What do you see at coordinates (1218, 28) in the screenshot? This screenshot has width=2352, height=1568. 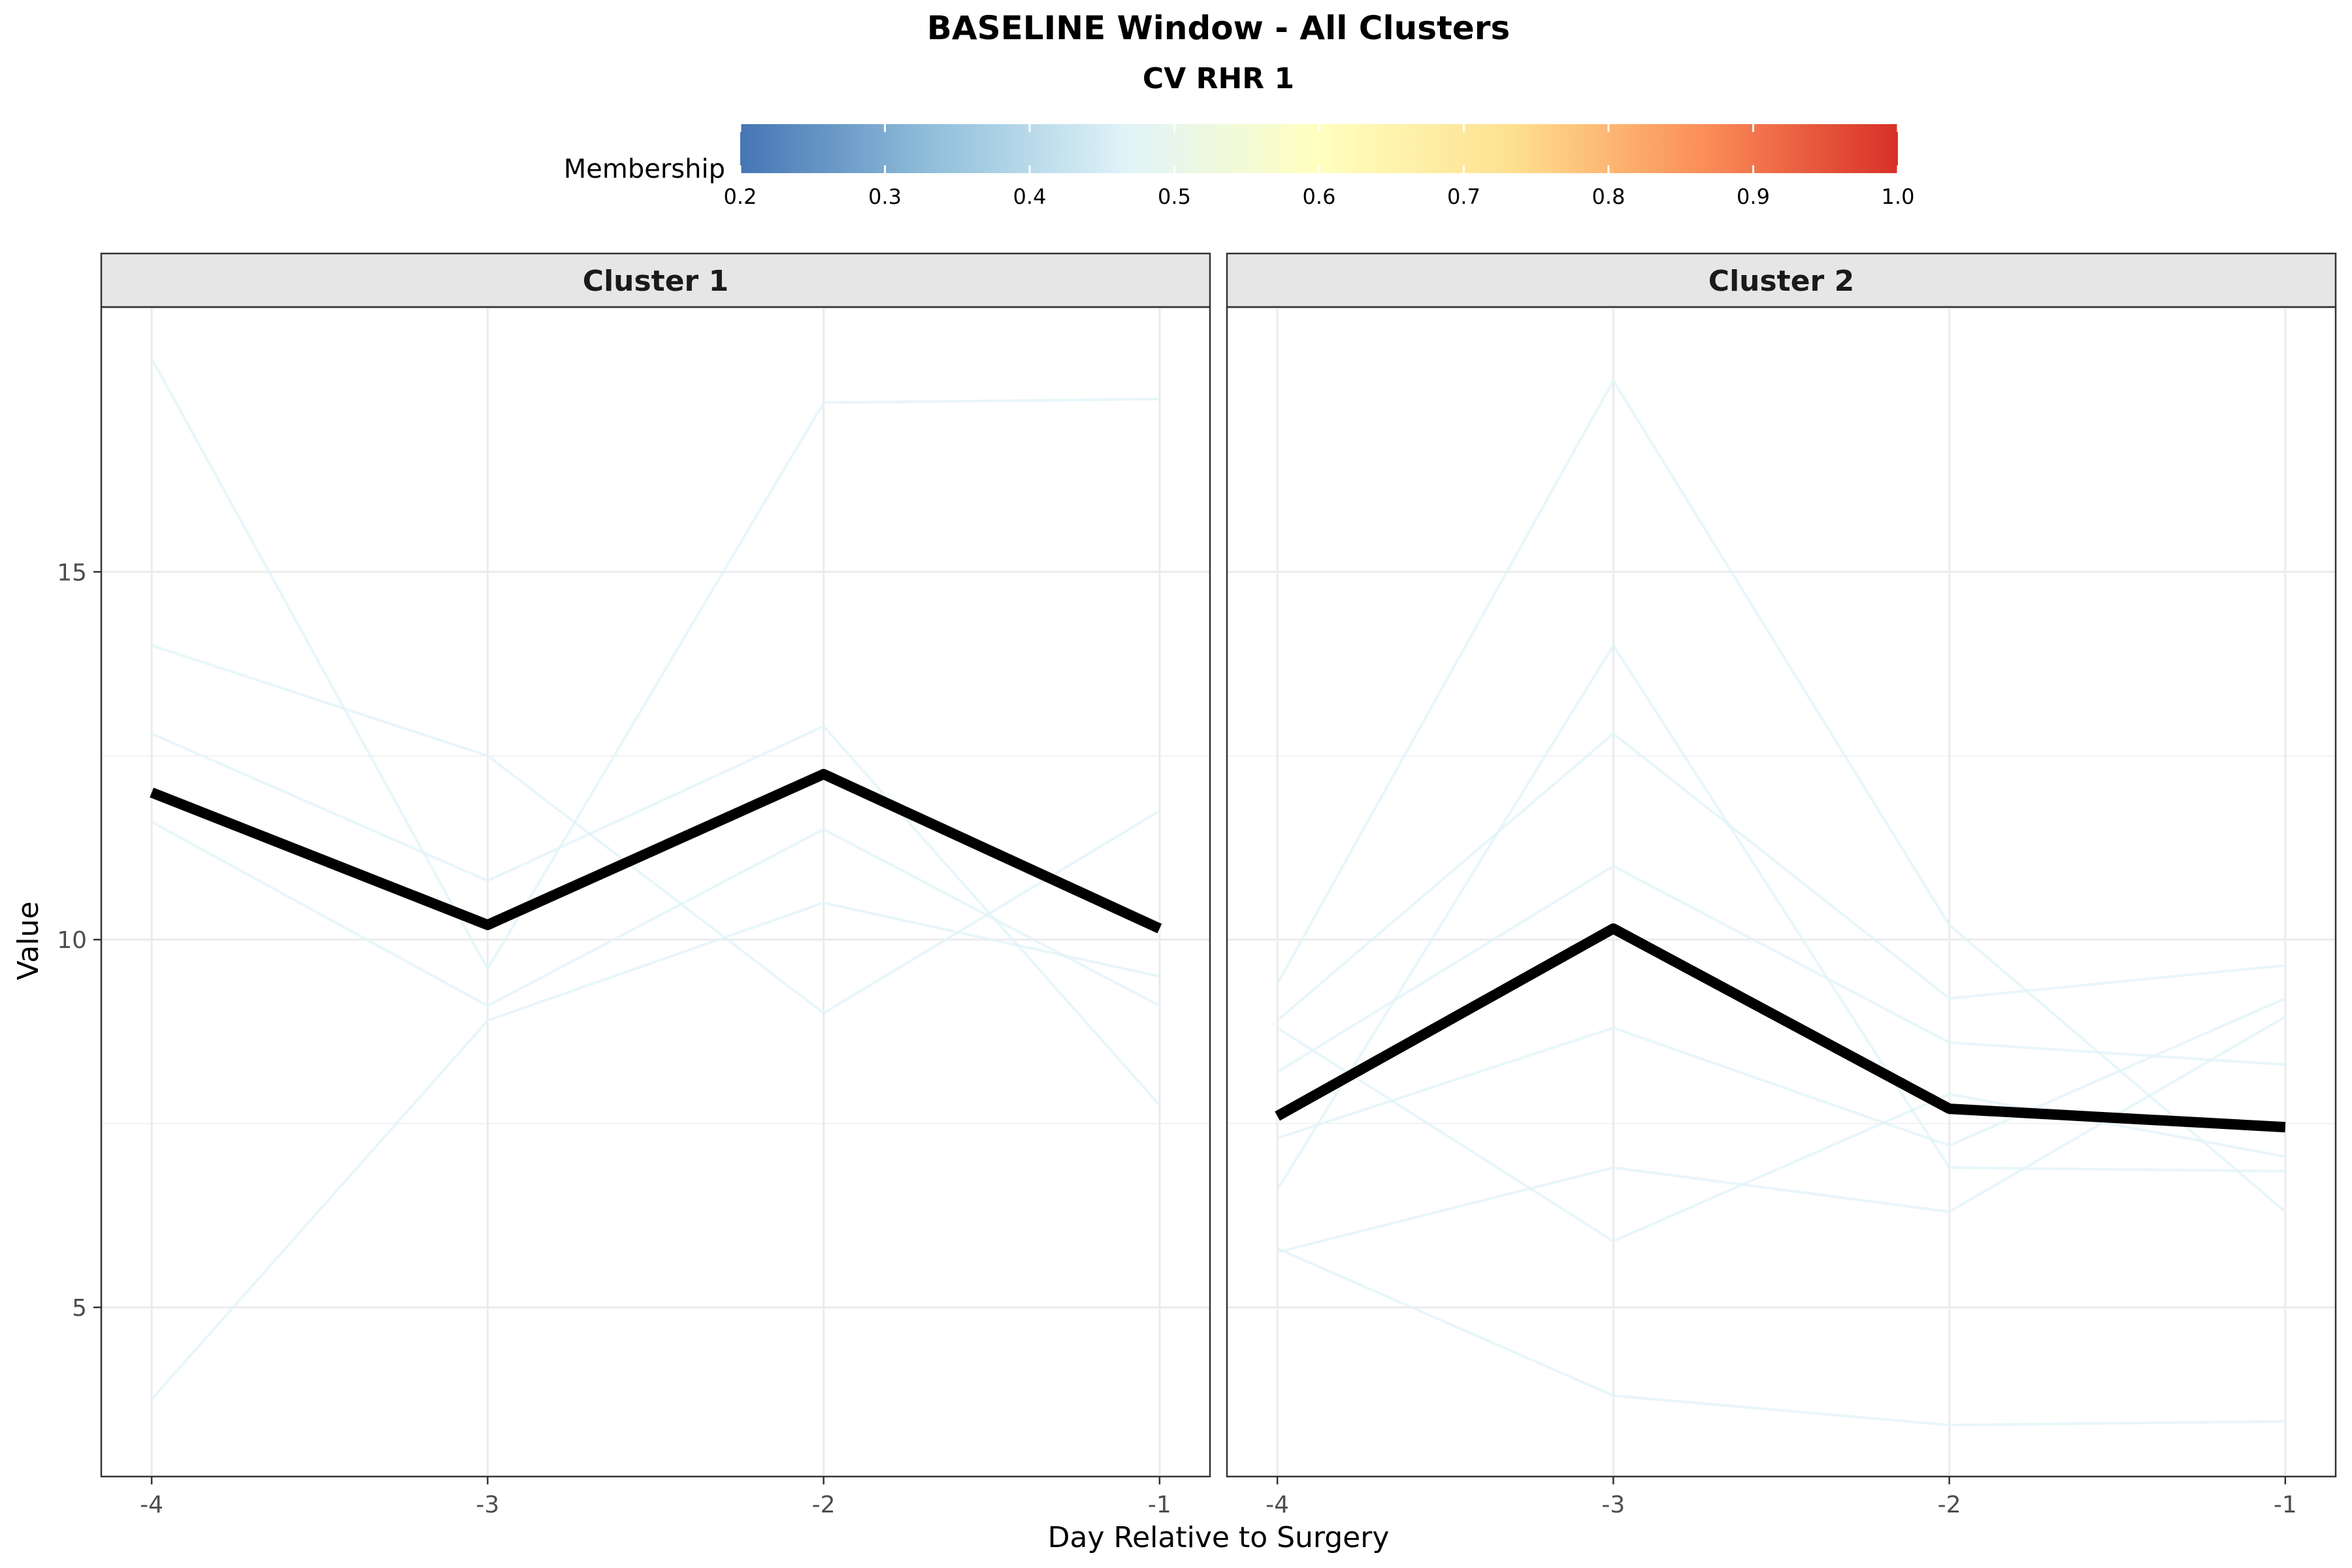 I see `chart-title: BASELINE Window - All Clusters` at bounding box center [1218, 28].